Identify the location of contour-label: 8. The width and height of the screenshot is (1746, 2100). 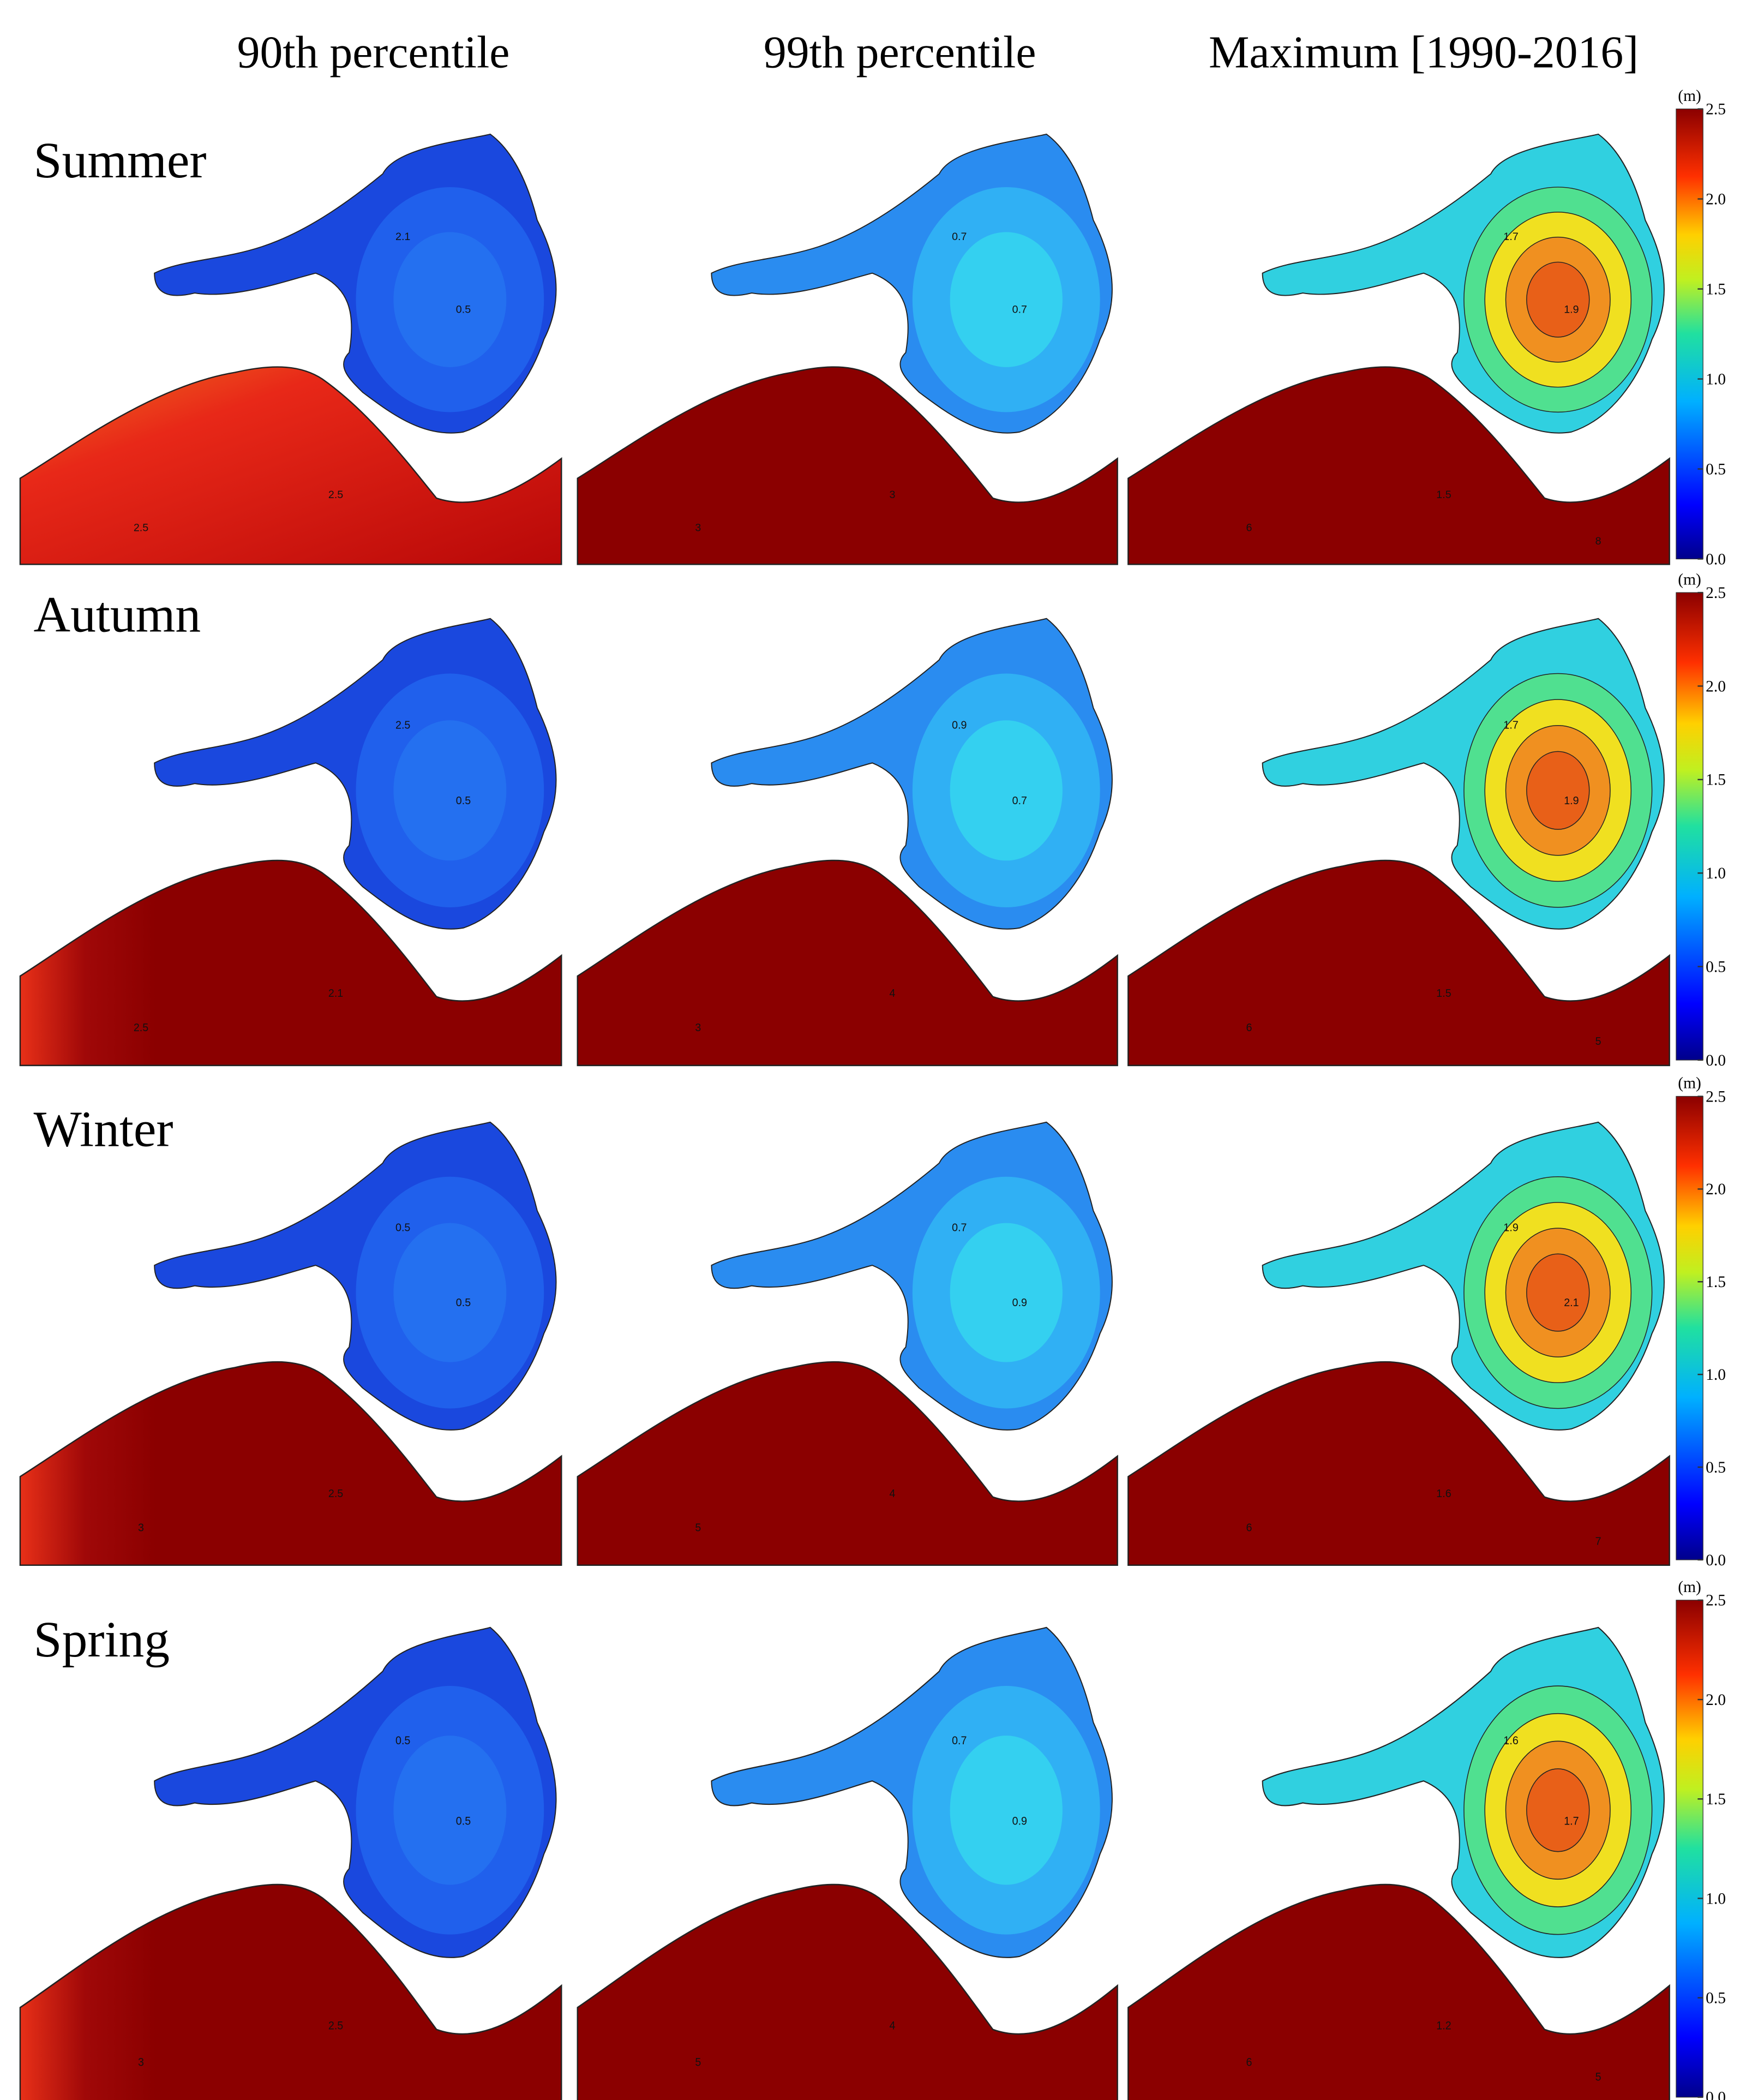
(1598, 541).